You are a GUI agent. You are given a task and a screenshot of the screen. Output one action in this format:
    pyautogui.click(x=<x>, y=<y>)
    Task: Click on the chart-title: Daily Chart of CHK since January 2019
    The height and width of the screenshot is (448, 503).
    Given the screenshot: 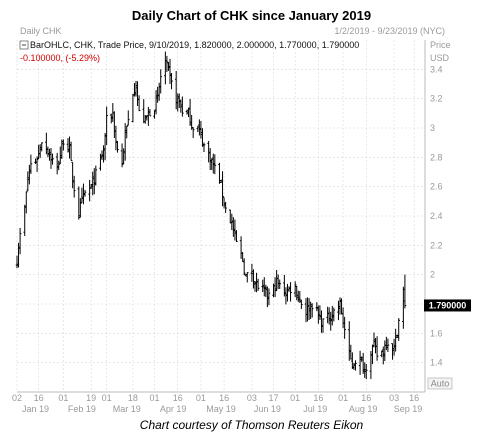 What is the action you would take?
    pyautogui.click(x=251, y=15)
    